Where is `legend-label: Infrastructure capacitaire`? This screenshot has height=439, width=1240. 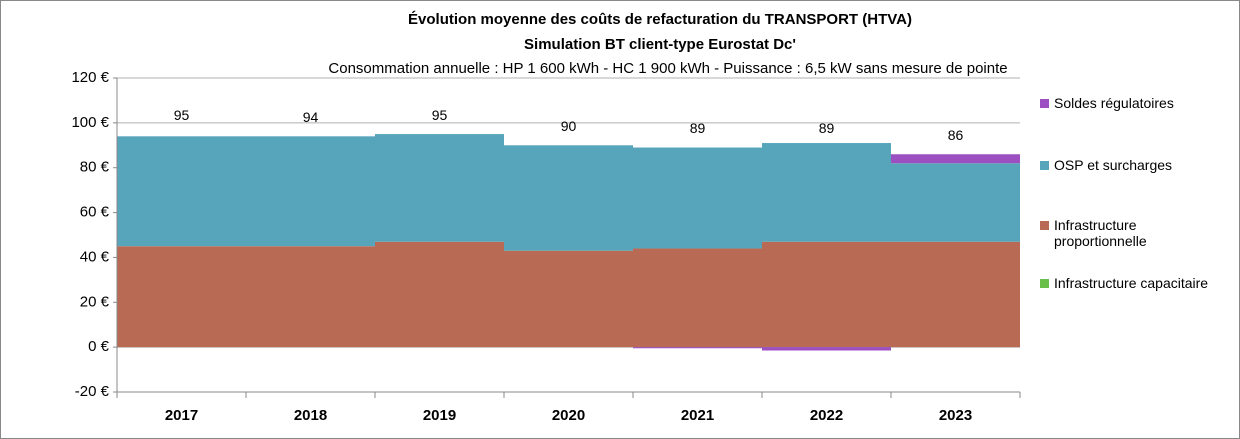
legend-label: Infrastructure capacitaire is located at coordinates (1131, 283).